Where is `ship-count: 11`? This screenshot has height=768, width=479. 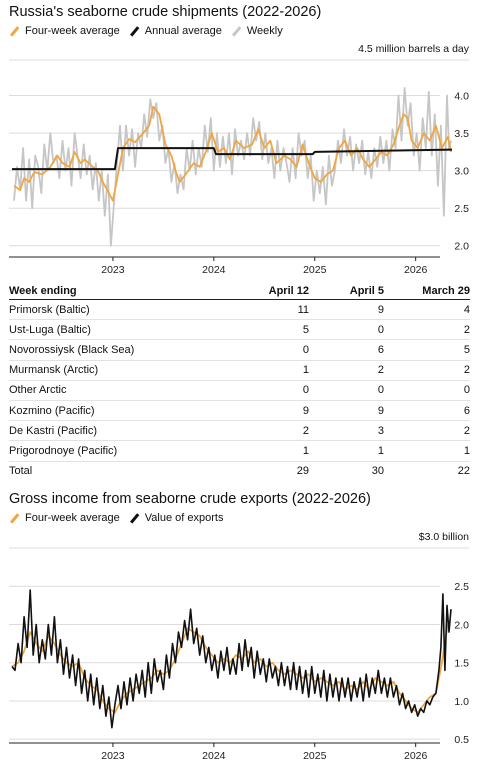
ship-count: 11 is located at coordinates (249, 310).